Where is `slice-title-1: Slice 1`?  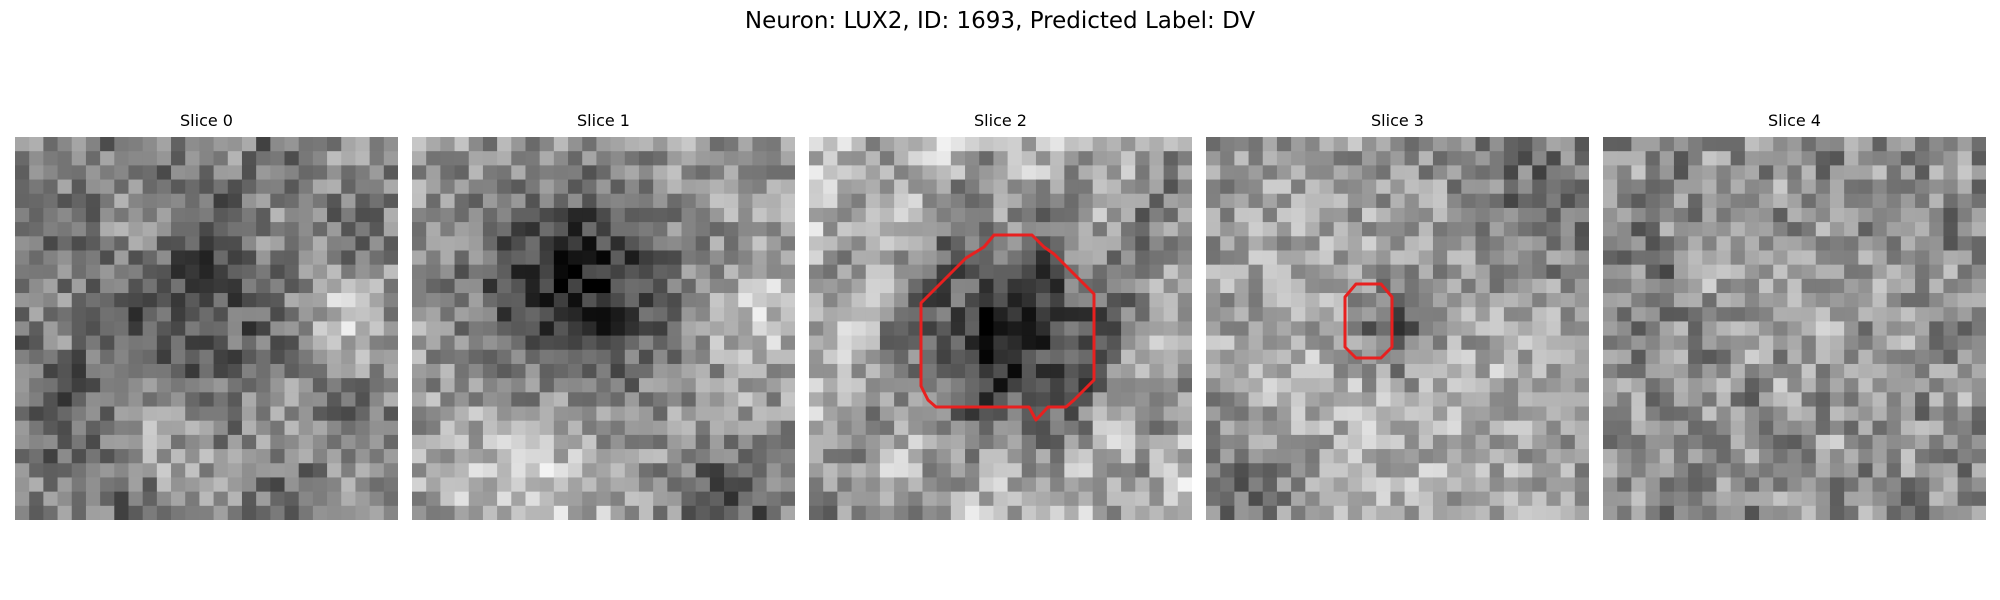
slice-title-1: Slice 1 is located at coordinates (603, 121).